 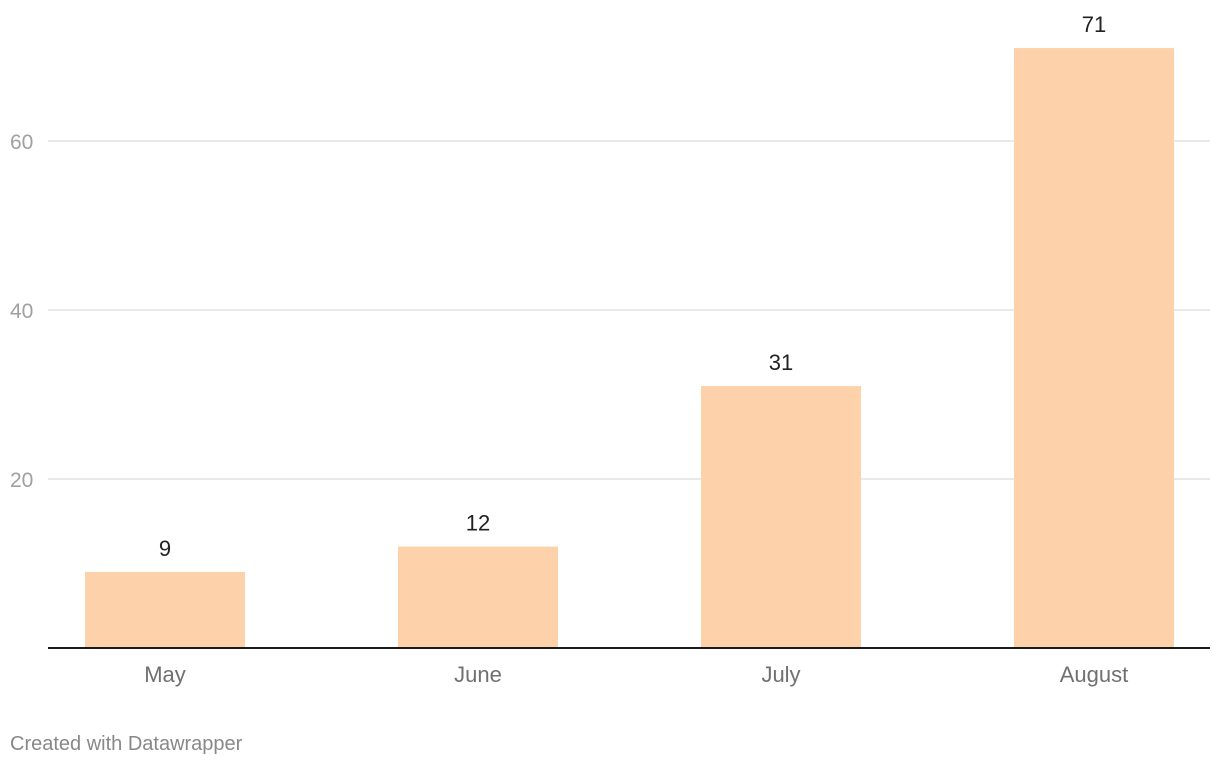 What do you see at coordinates (126, 744) in the screenshot?
I see `credit-text: Created with Datawrapper` at bounding box center [126, 744].